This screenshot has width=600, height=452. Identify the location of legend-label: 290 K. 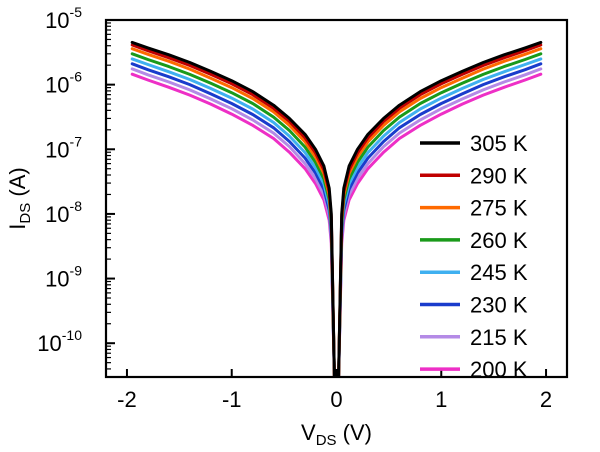
(499, 175).